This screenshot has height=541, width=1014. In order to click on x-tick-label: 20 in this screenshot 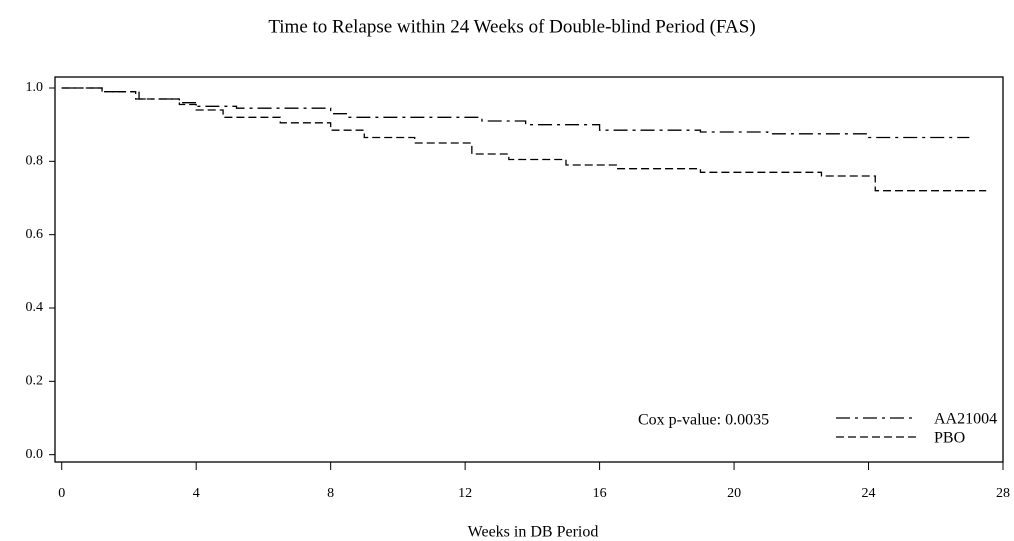, I will do `click(734, 493)`.